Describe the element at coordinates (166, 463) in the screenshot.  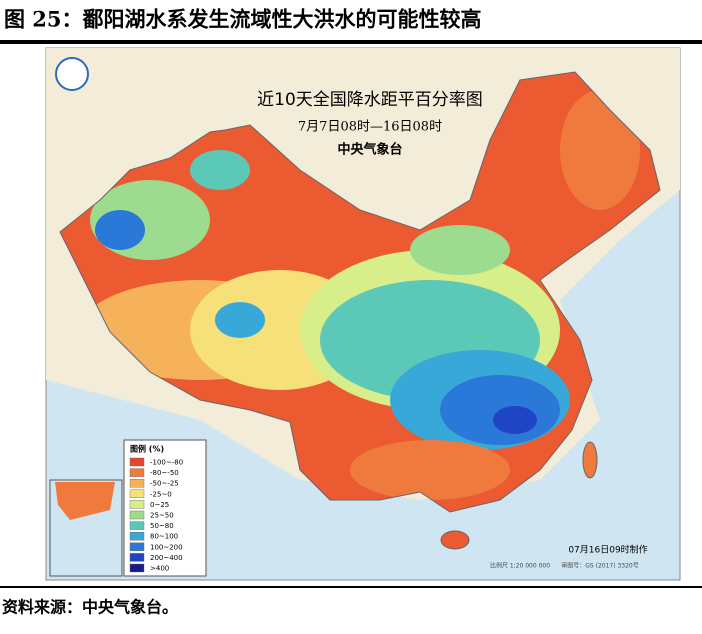
I see `legend-label: -100~-80` at that location.